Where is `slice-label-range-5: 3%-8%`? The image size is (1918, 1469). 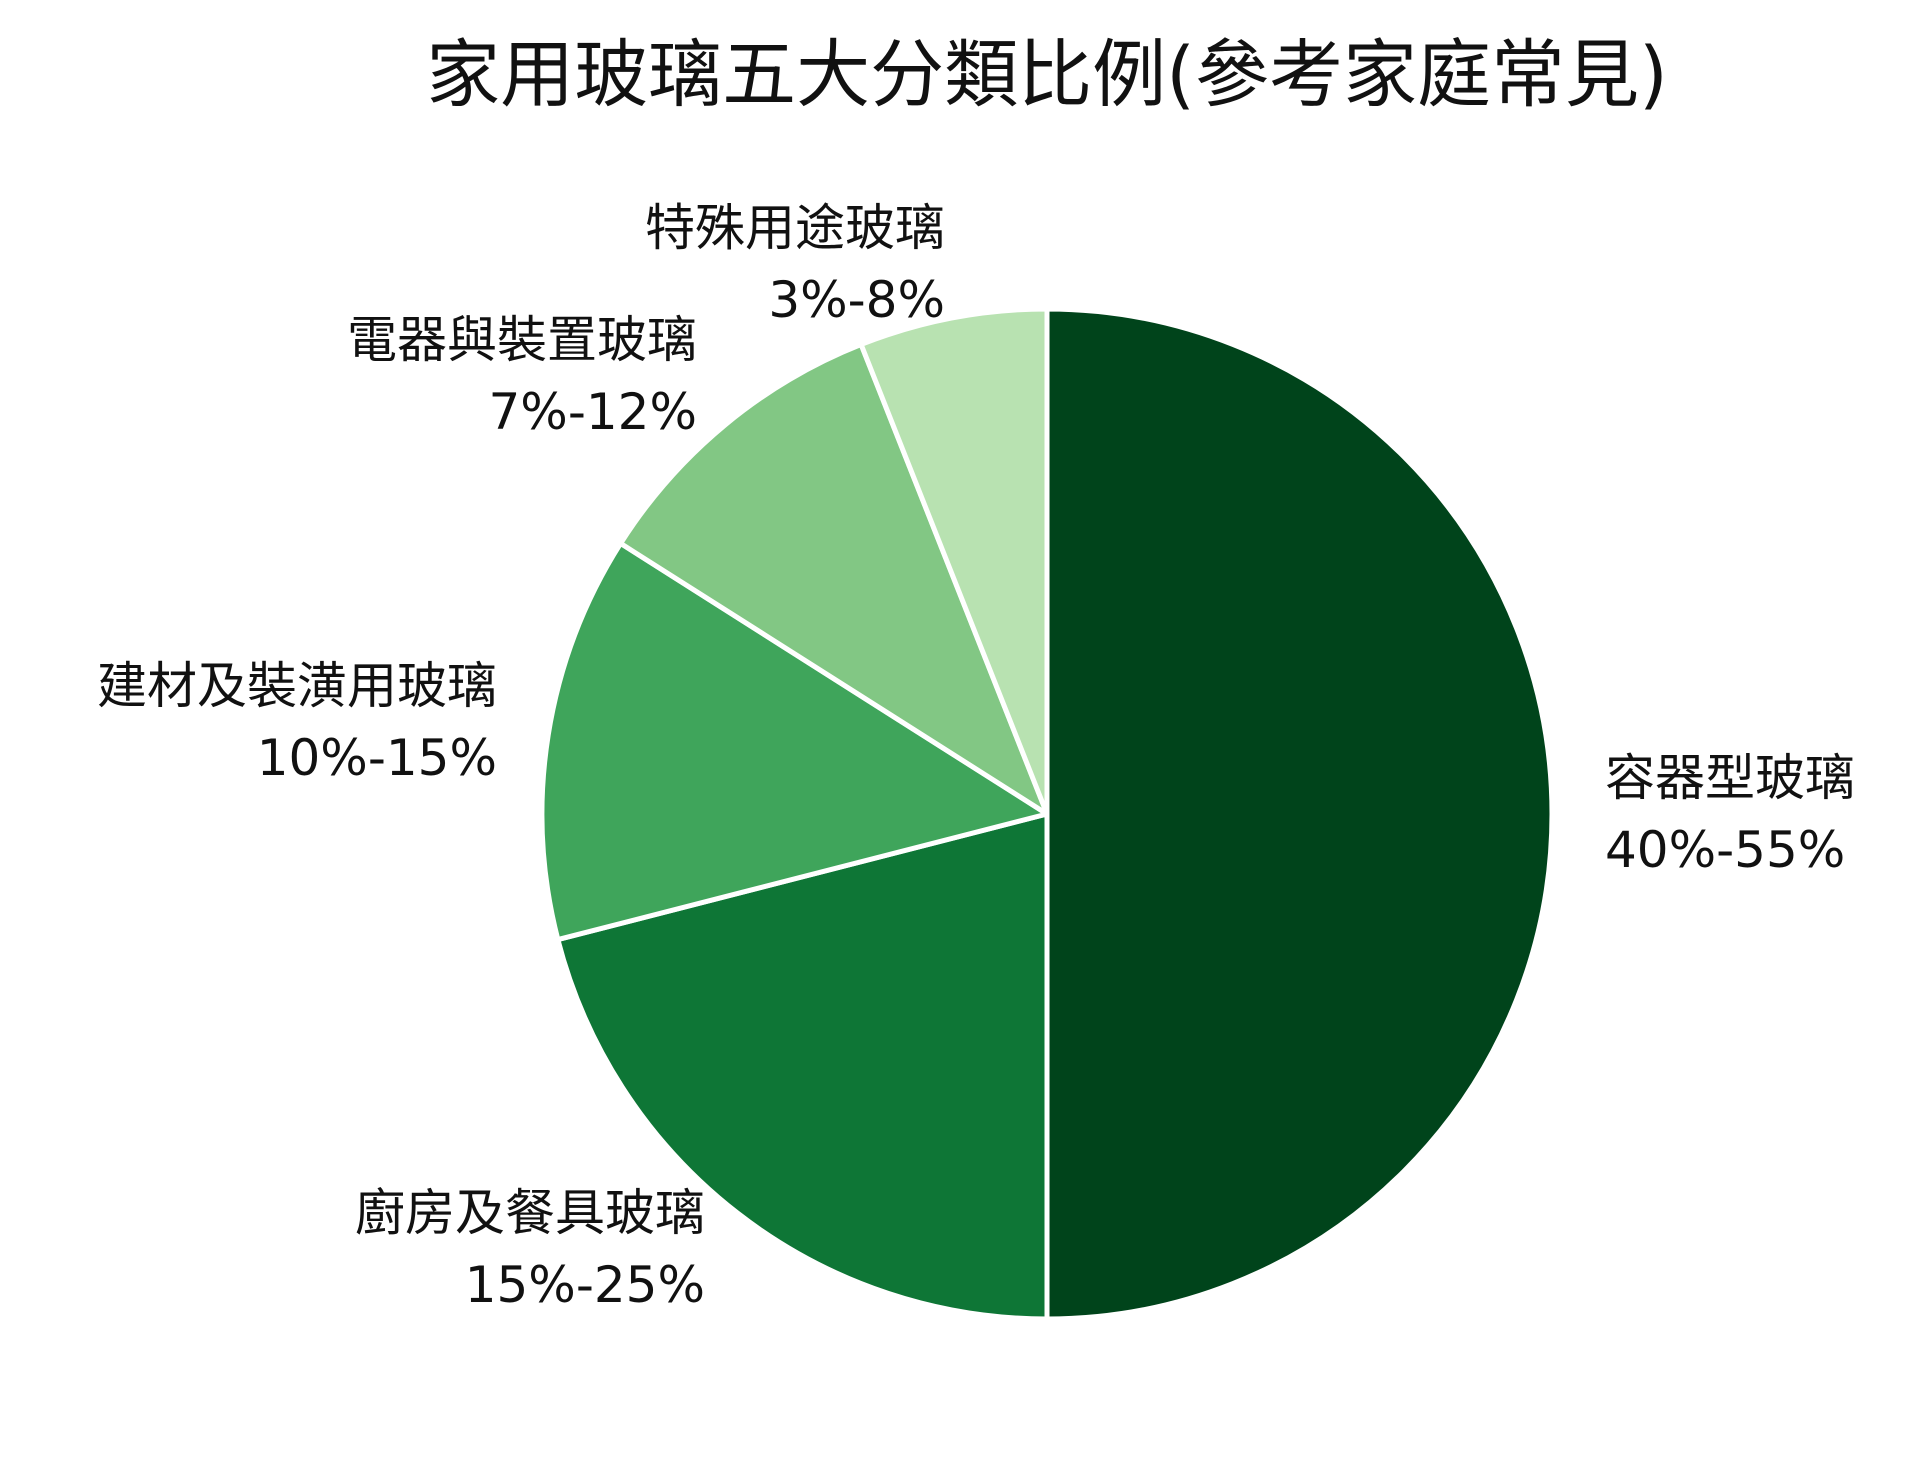 slice-label-range-5: 3%-8% is located at coordinates (856, 300).